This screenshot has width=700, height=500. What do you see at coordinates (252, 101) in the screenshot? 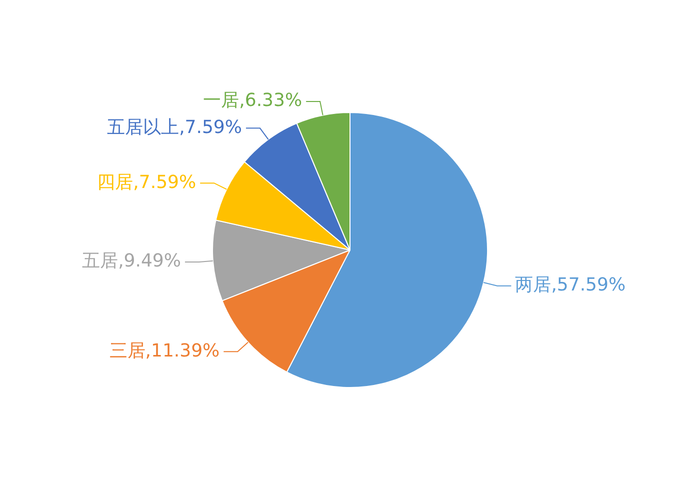
I see `slice-label: 一居,6.33%` at bounding box center [252, 101].